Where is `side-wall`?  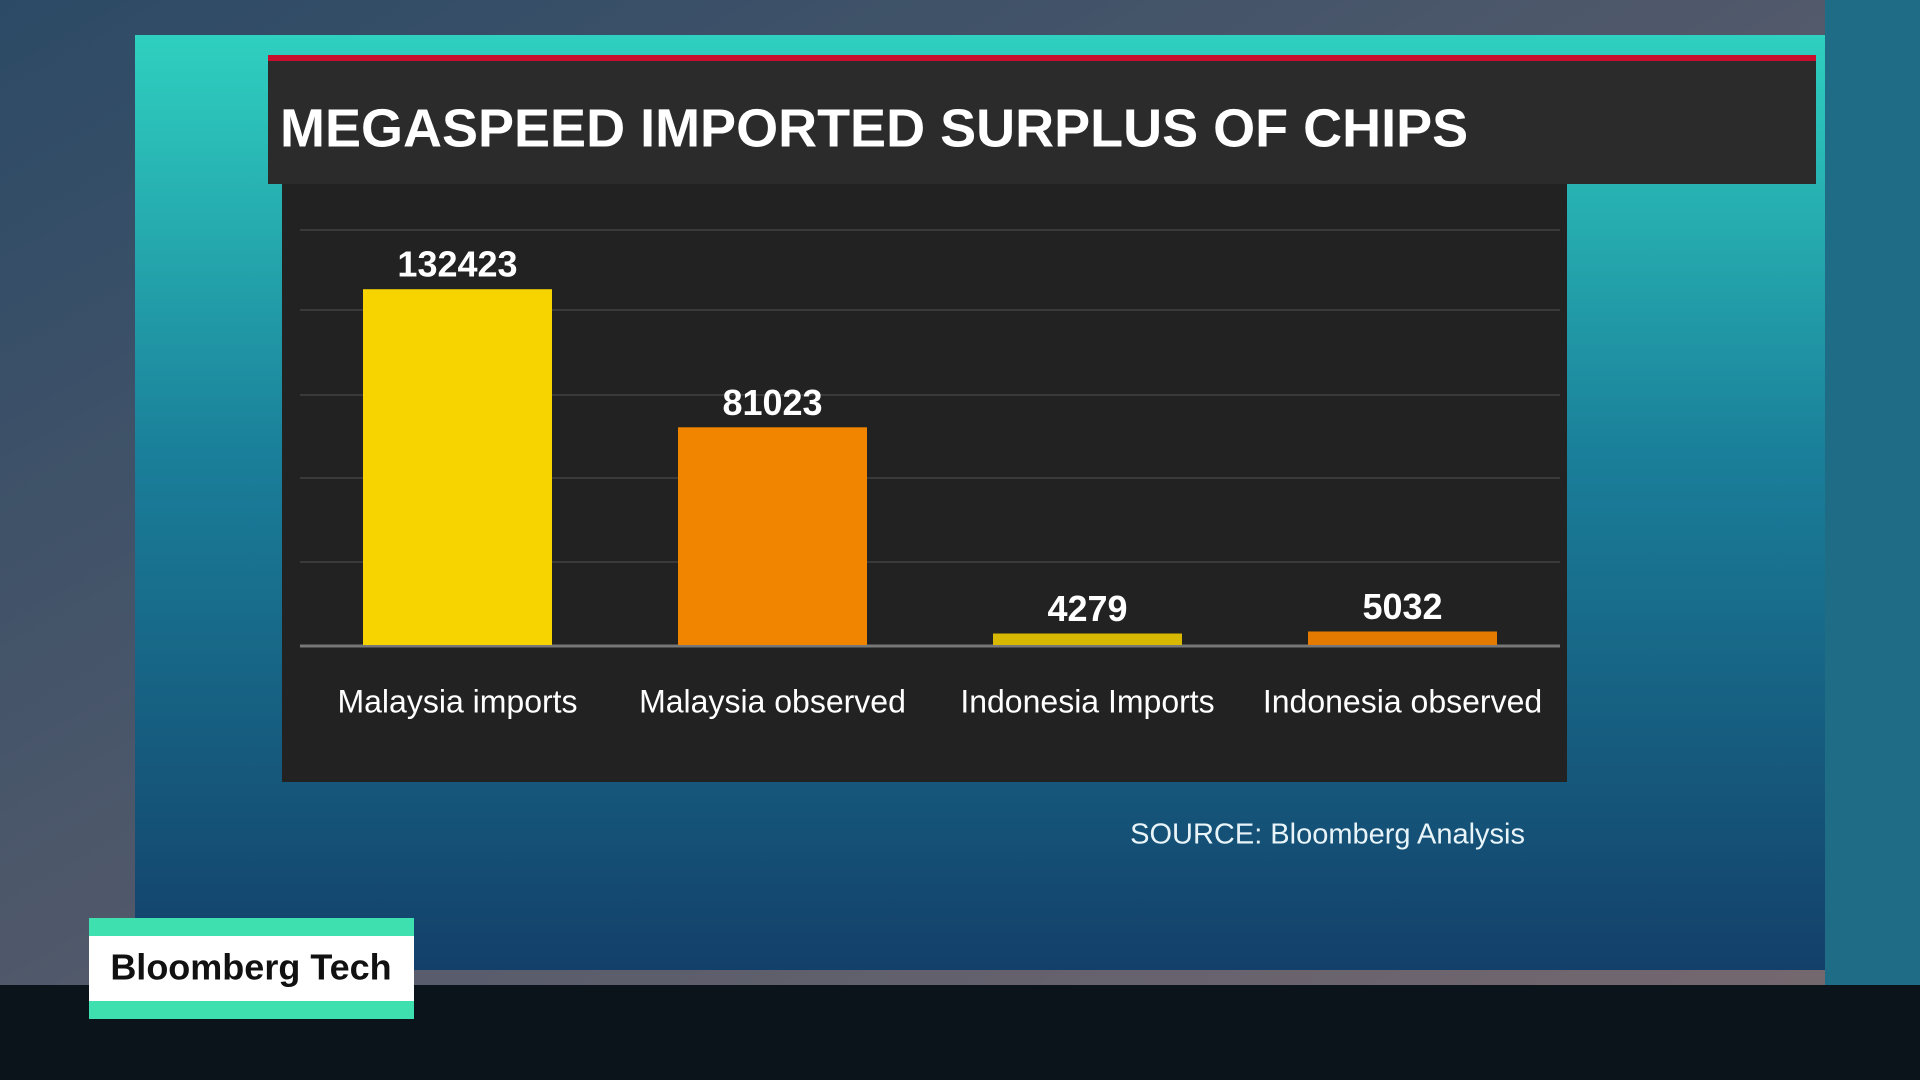 side-wall is located at coordinates (1872, 540).